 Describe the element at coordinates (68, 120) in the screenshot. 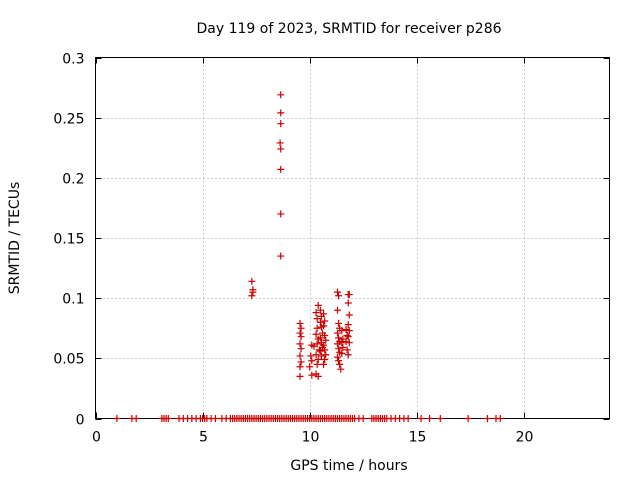

I see `y-tick-label: 0.25` at that location.